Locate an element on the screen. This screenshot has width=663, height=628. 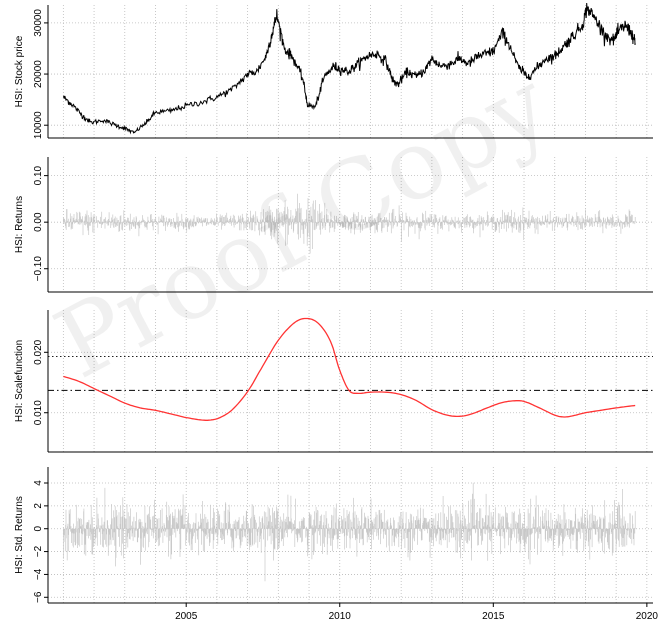
y-axis-label: HSI: Scalefunction is located at coordinates (19, 381).